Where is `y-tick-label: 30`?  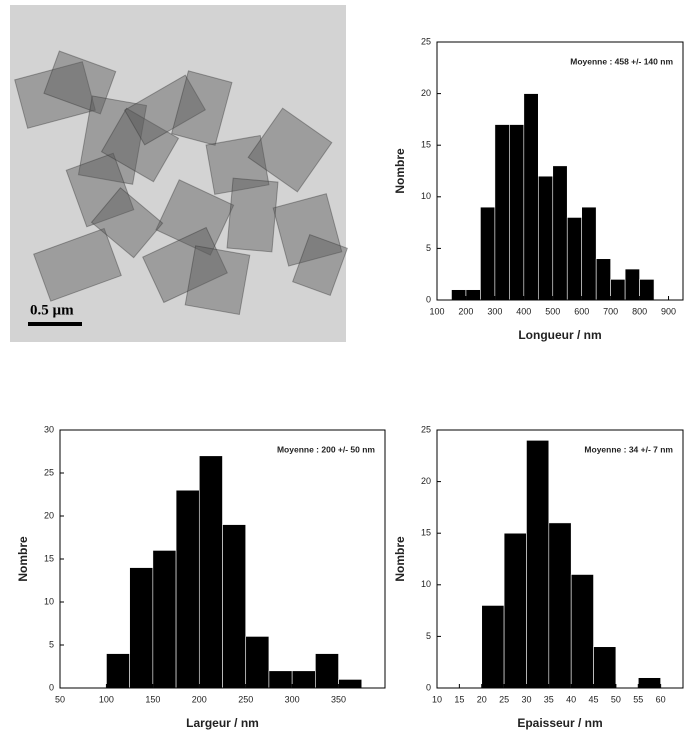 y-tick-label: 30 is located at coordinates (49, 429).